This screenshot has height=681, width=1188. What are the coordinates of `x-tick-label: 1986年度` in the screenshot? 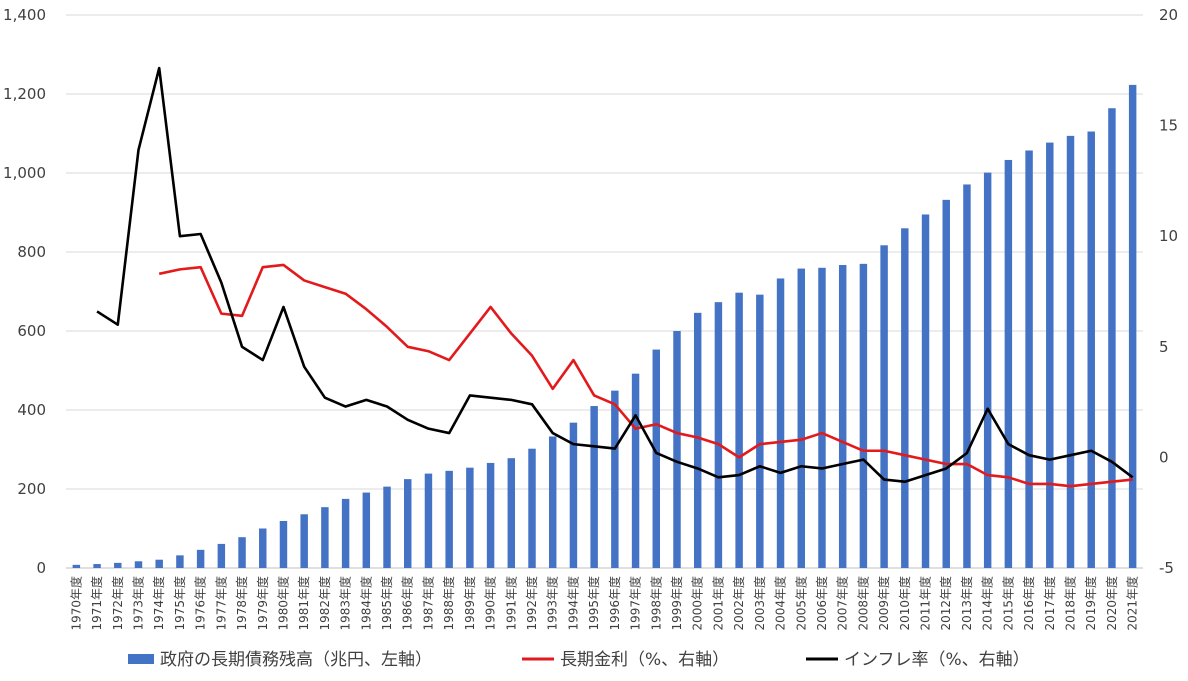 It's located at (407, 603).